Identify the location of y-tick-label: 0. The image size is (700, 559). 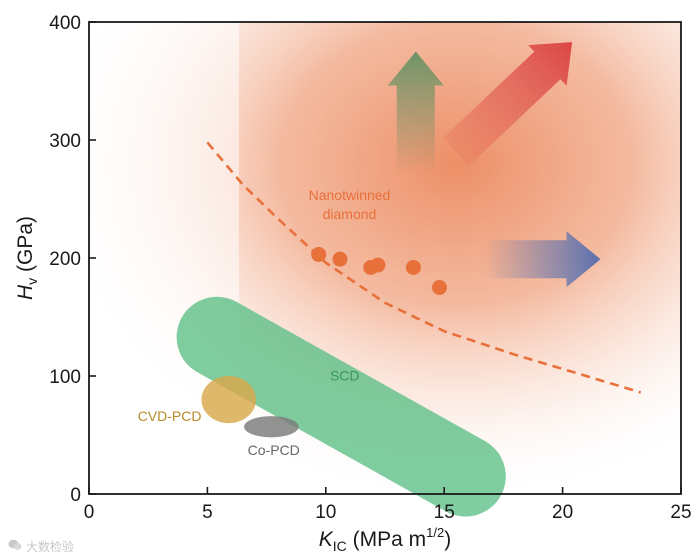
(75, 495).